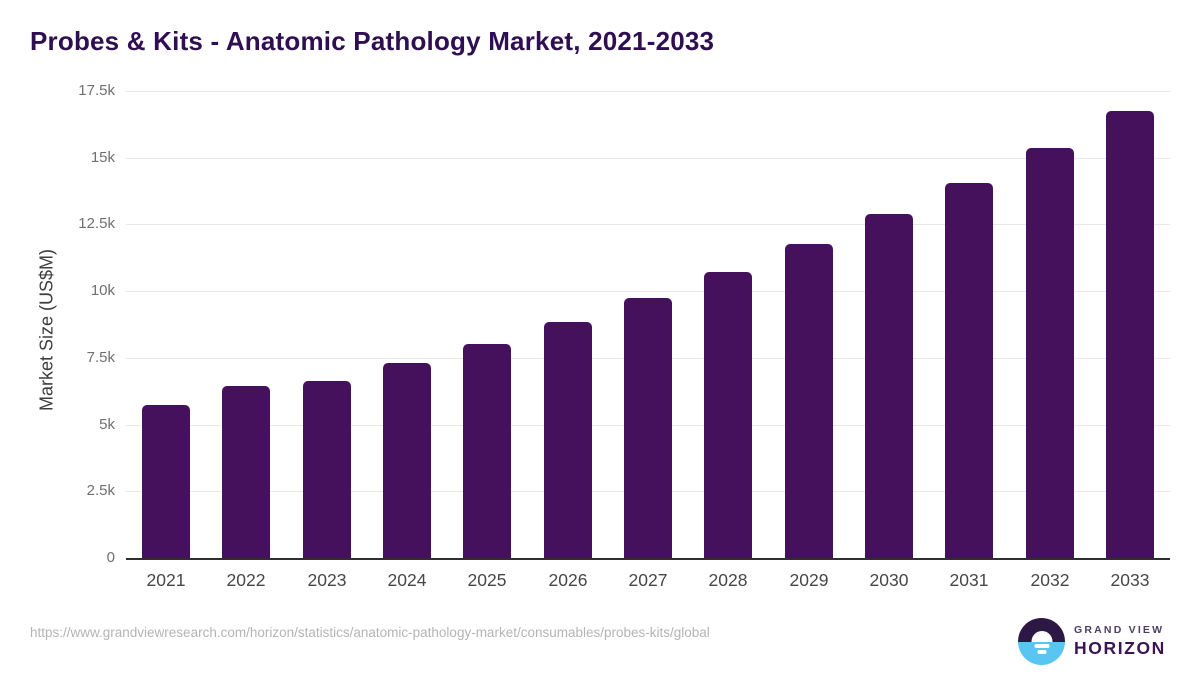 This screenshot has height=675, width=1200. I want to click on y-axis-title: Market Size (US$M), so click(46, 330).